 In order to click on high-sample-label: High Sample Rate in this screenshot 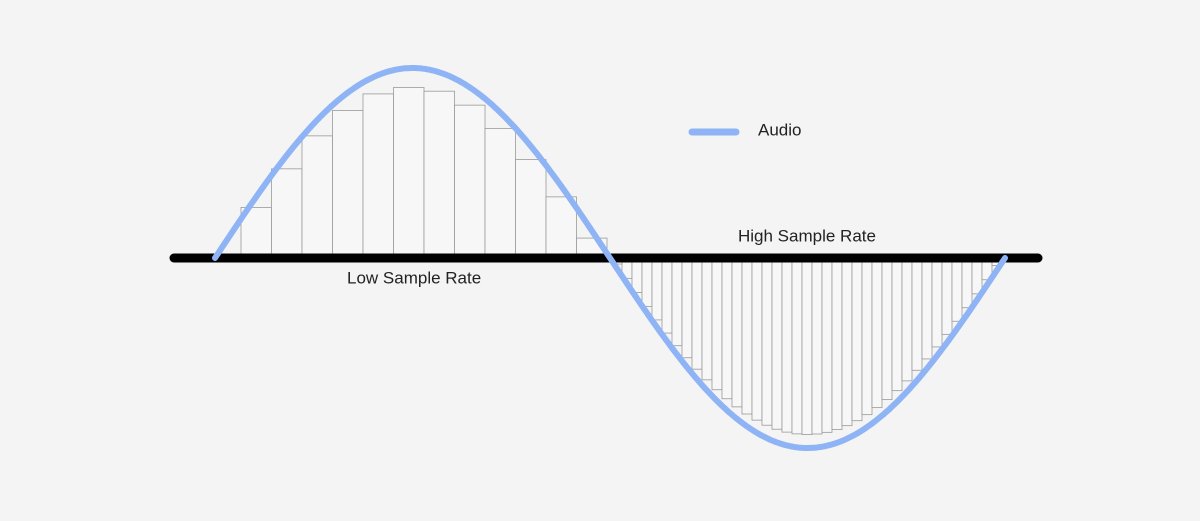, I will do `click(807, 235)`.